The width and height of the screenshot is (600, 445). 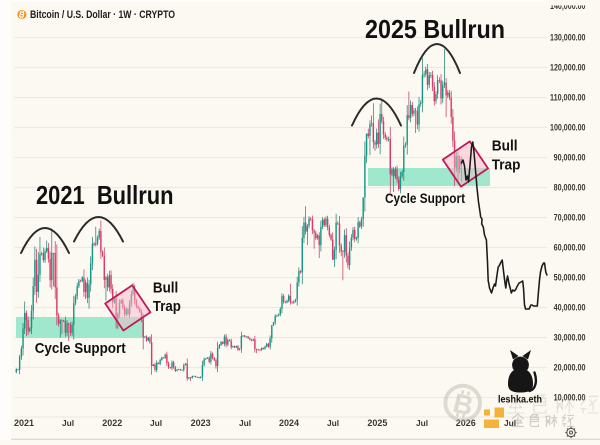 What do you see at coordinates (466, 423) in the screenshot?
I see `svg-text: 2026` at bounding box center [466, 423].